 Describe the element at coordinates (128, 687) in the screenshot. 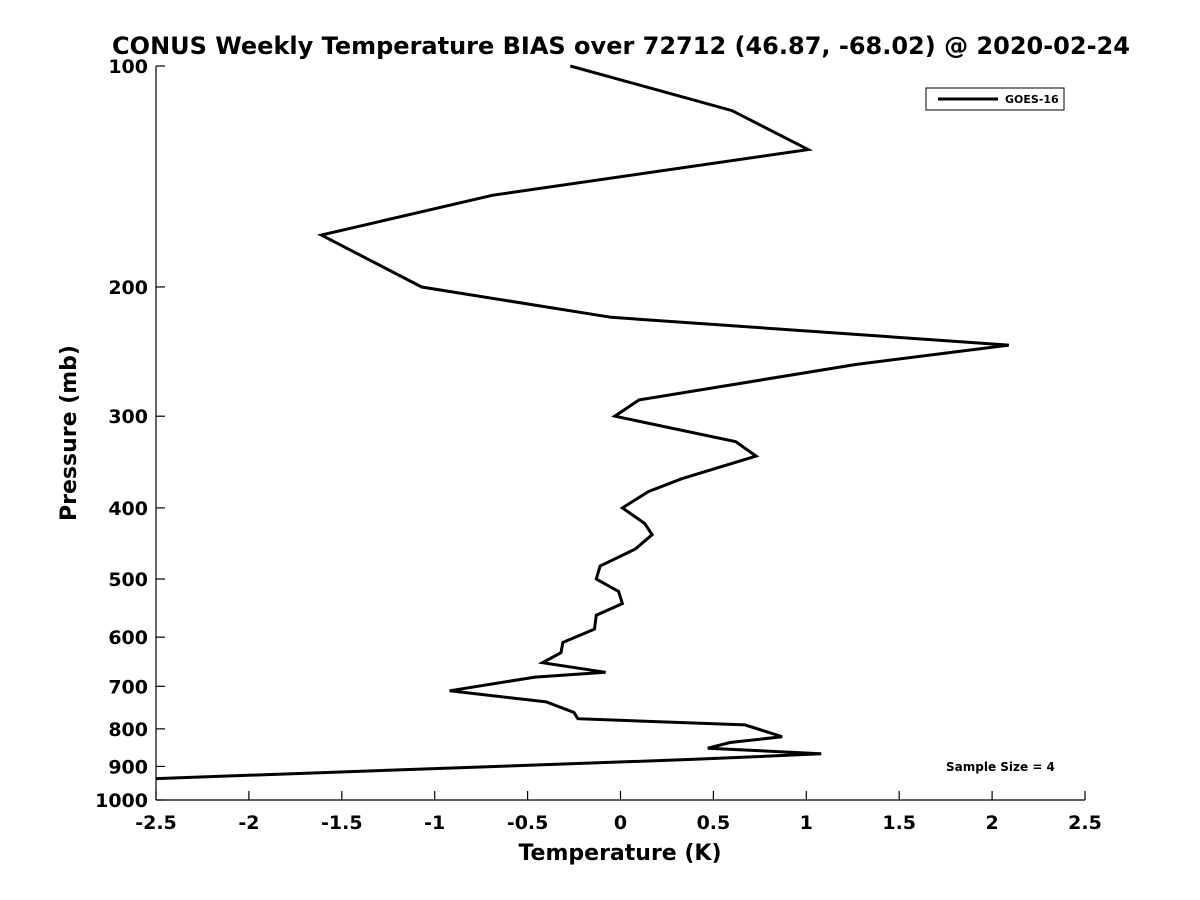

I see `y-tick-label: 700` at that location.